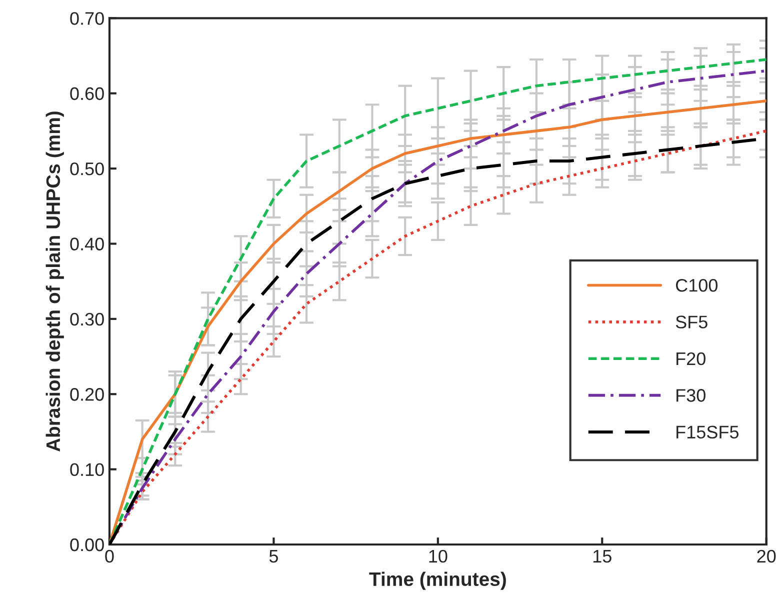  Describe the element at coordinates (87, 394) in the screenshot. I see `y-tick-label: 0.20` at that location.